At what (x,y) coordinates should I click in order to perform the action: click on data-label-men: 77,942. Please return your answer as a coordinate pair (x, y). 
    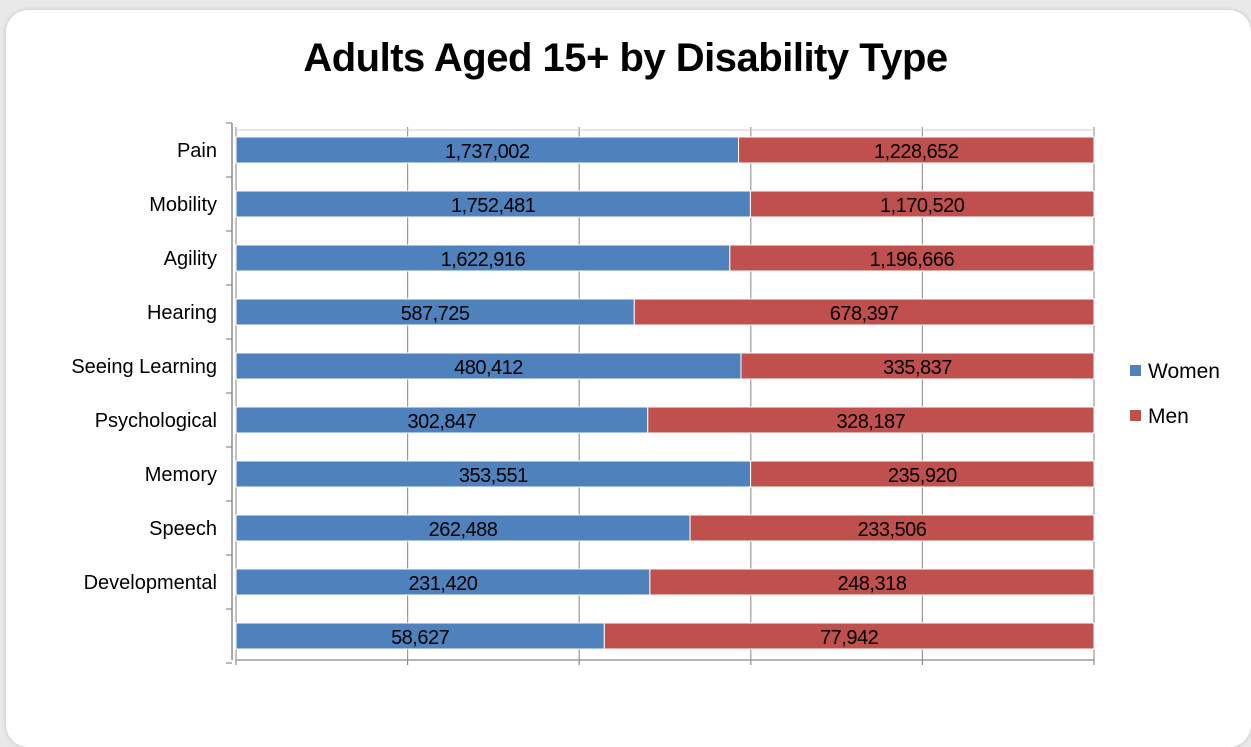
    Looking at the image, I should click on (849, 638).